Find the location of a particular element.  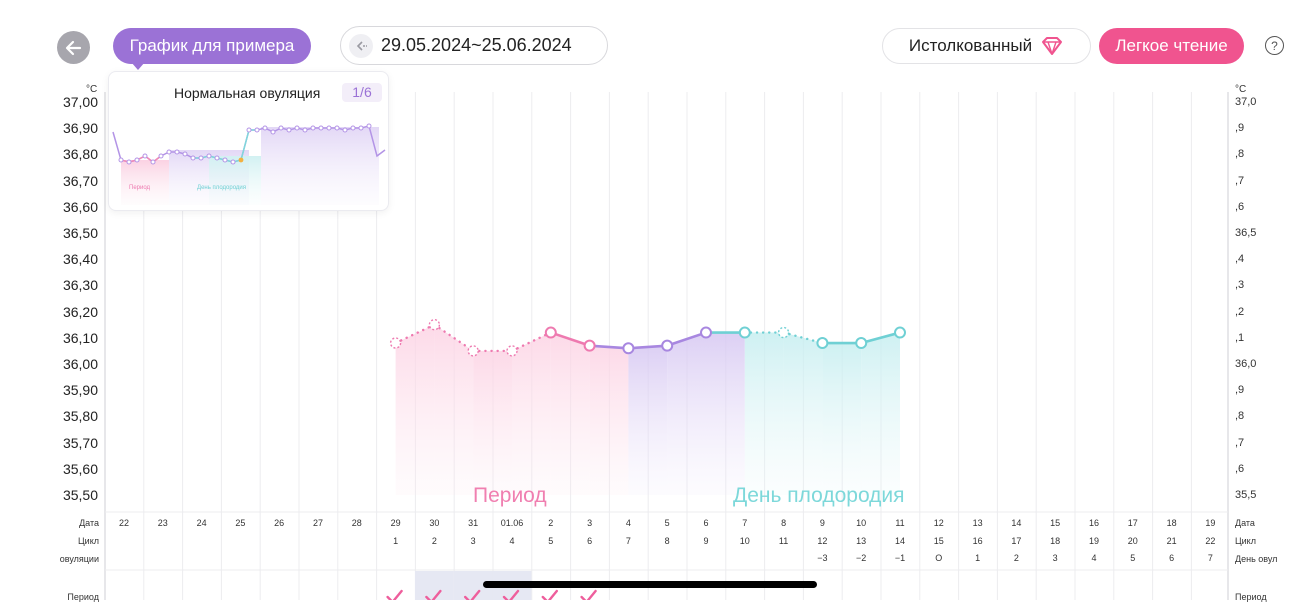

left-axis-tick: 36,90 is located at coordinates (80, 128).